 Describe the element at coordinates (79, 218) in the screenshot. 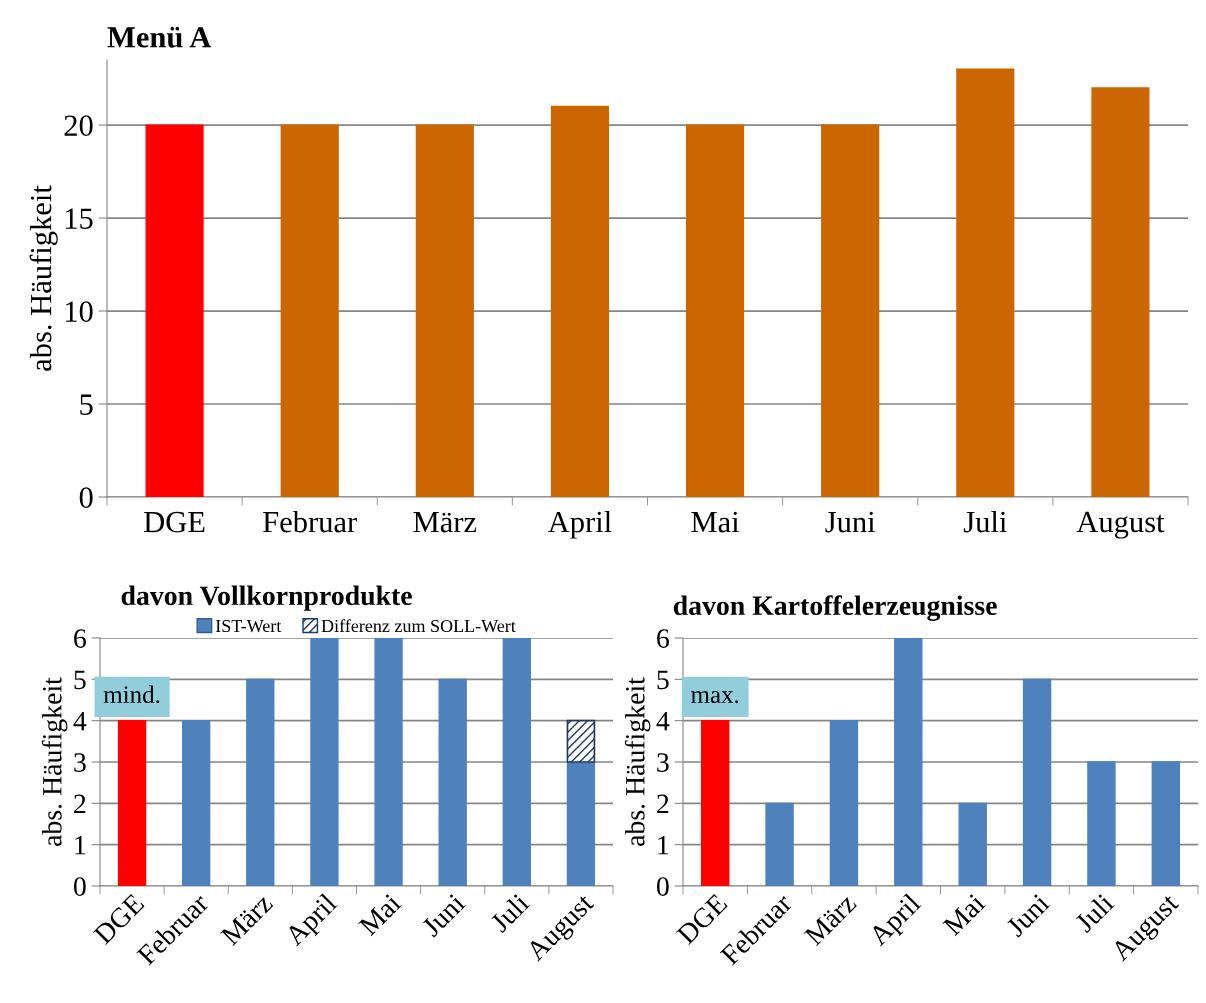

I see `y-tick-label: 15` at that location.